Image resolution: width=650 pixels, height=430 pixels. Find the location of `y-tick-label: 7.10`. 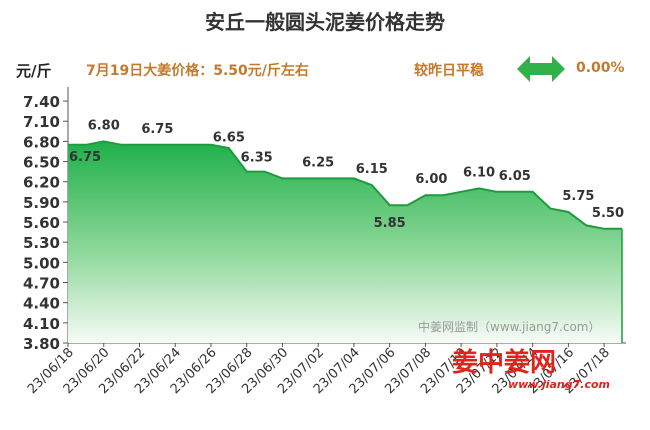

y-tick-label: 7.10 is located at coordinates (41, 122).